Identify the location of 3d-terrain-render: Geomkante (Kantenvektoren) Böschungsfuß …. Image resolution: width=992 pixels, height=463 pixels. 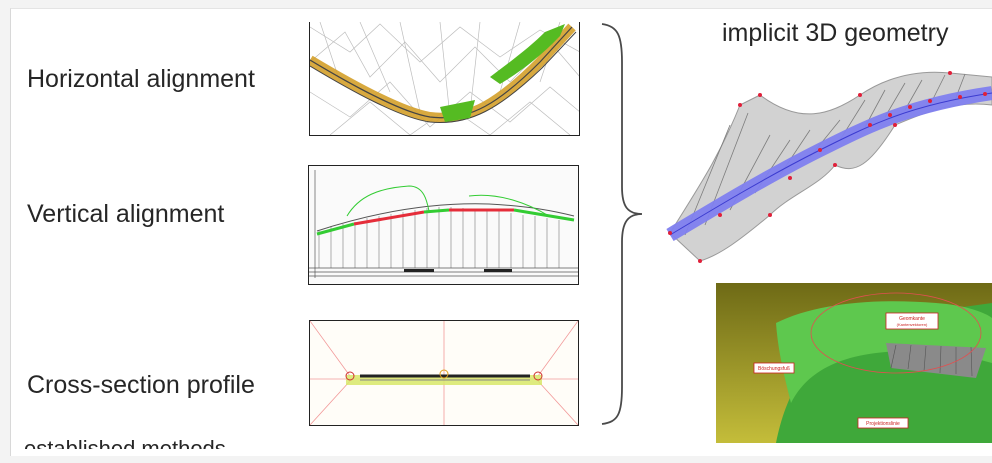
(854, 363).